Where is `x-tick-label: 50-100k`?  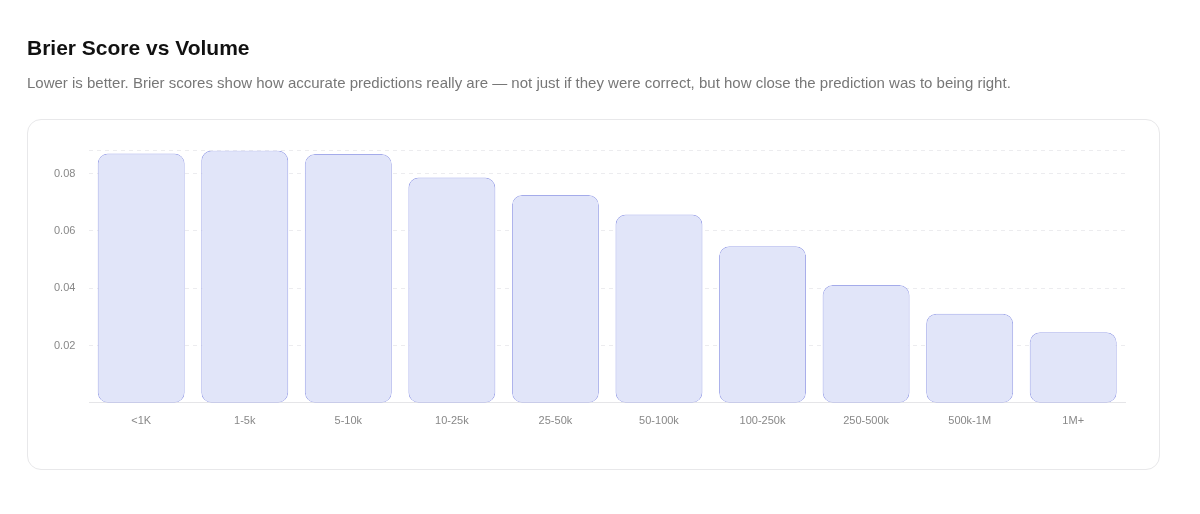 x-tick-label: 50-100k is located at coordinates (659, 420).